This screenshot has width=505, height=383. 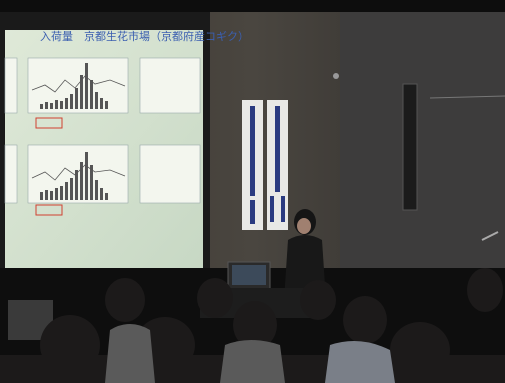 What do you see at coordinates (252, 6) in the screenshot?
I see `ceiling` at bounding box center [252, 6].